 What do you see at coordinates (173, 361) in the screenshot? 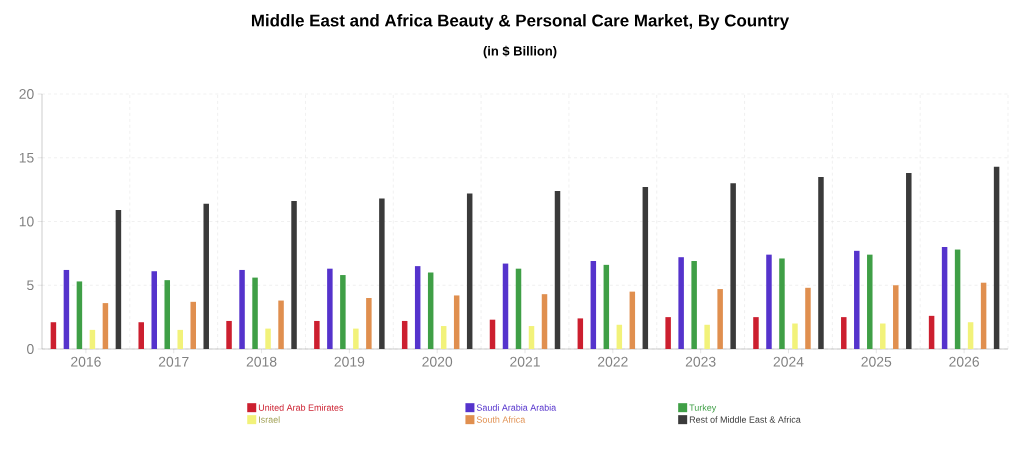
I see `x-tick-label: 2017` at bounding box center [173, 361].